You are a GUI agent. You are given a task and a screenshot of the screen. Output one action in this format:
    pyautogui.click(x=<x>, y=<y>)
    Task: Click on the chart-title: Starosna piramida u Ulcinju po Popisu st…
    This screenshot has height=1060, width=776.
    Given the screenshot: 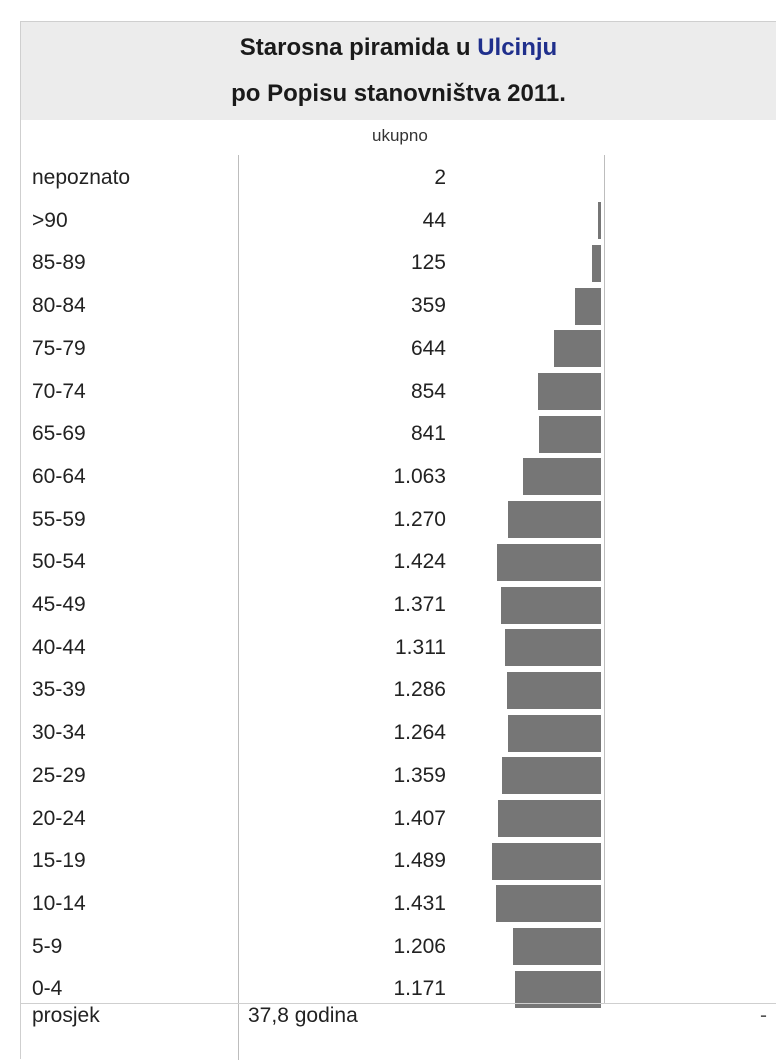 What is the action you would take?
    pyautogui.click(x=398, y=71)
    